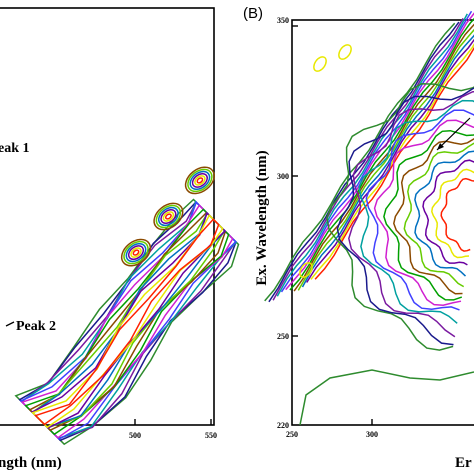  I want to click on panel-b-y-tick-label-300: 300, so click(283, 176).